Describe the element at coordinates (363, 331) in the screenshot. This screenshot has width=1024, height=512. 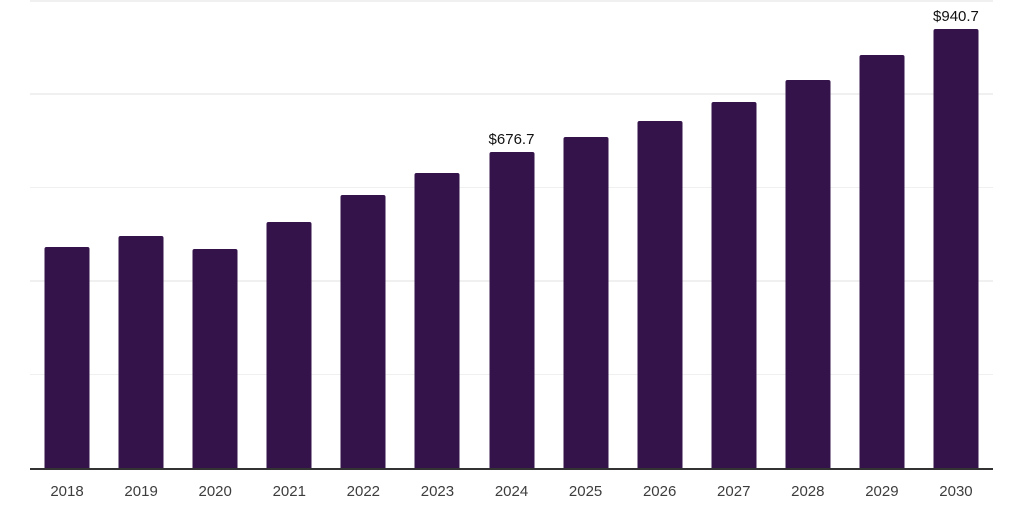
I see `bar-2022` at that location.